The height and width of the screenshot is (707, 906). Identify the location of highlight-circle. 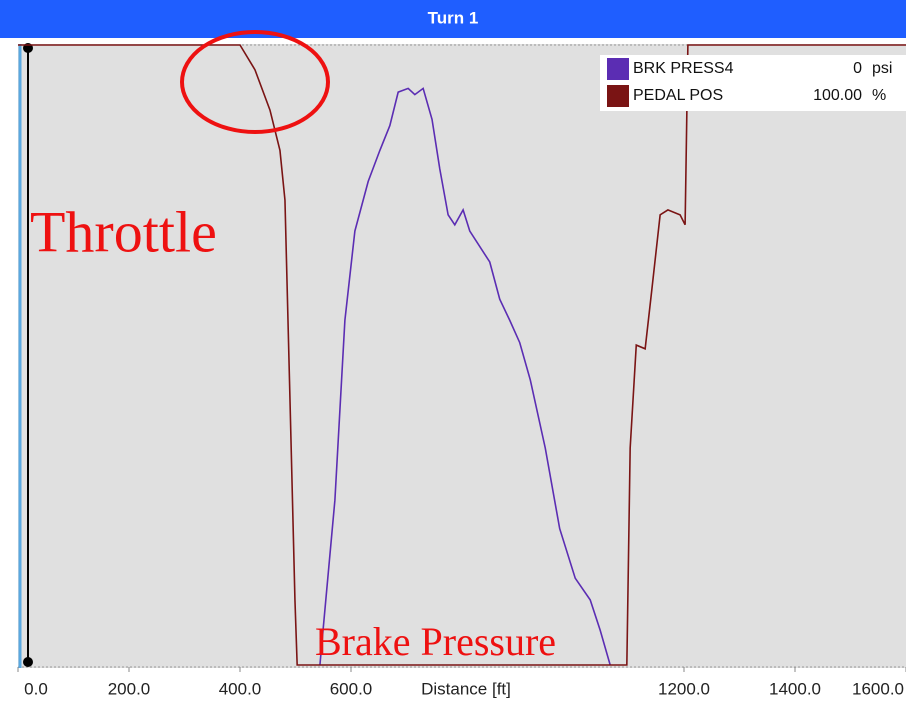
(255, 82).